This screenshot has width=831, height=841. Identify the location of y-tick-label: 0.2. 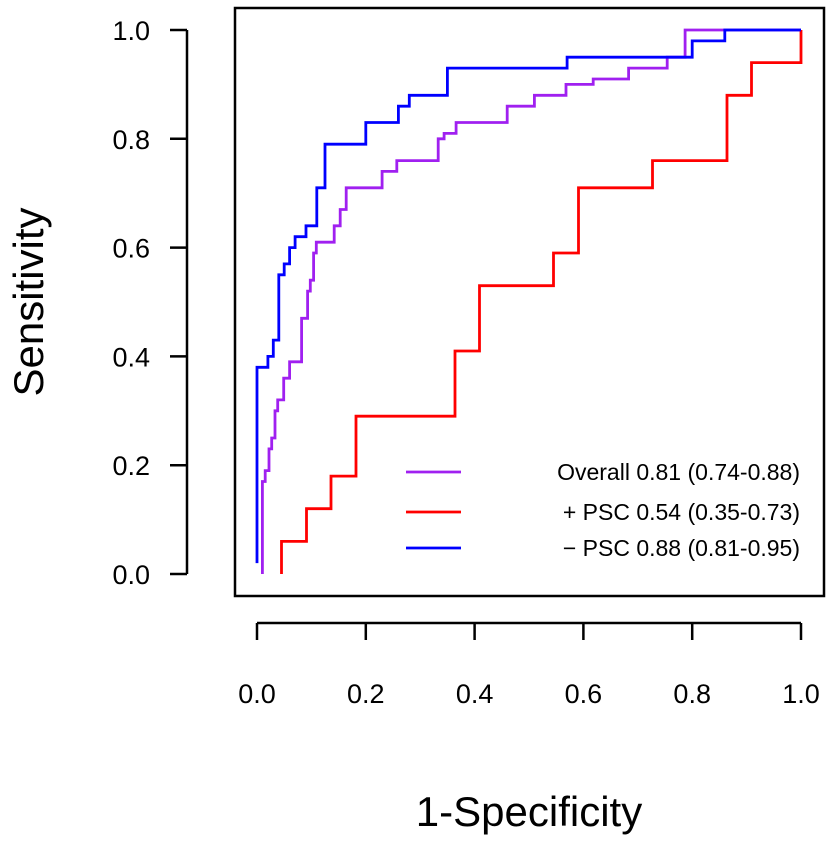
(131, 466).